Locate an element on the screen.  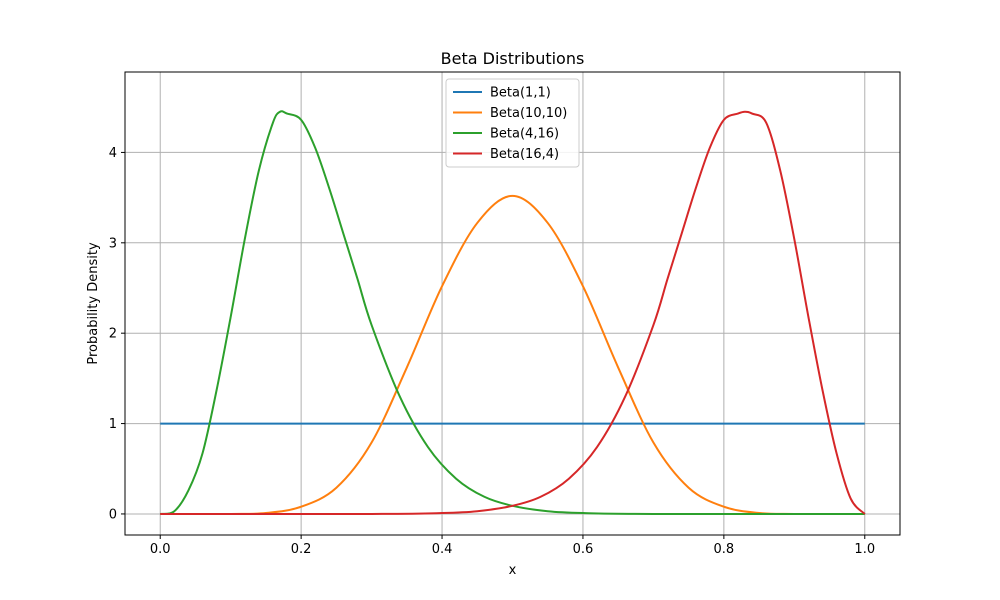
legend-label: Beta(16,4) is located at coordinates (524, 154).